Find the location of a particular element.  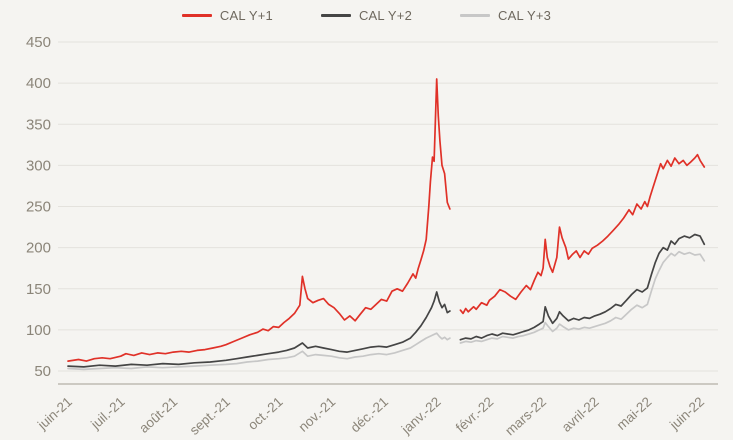

legend-item-cal-y-plus-3: CAL Y+3 is located at coordinates (505, 15).